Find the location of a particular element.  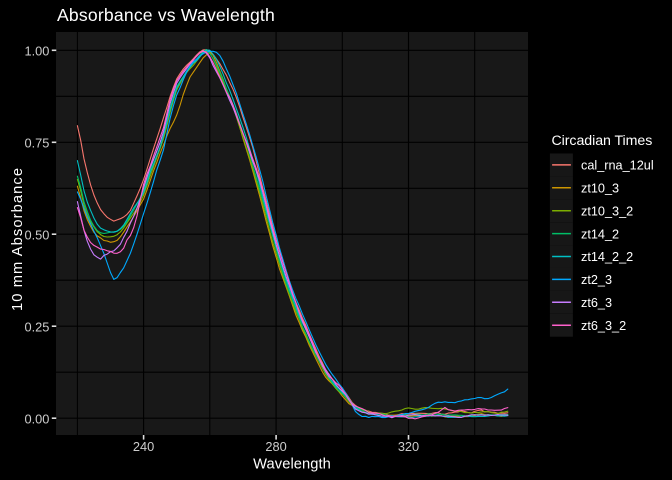

svg-text: 0.25 is located at coordinates (36, 326).